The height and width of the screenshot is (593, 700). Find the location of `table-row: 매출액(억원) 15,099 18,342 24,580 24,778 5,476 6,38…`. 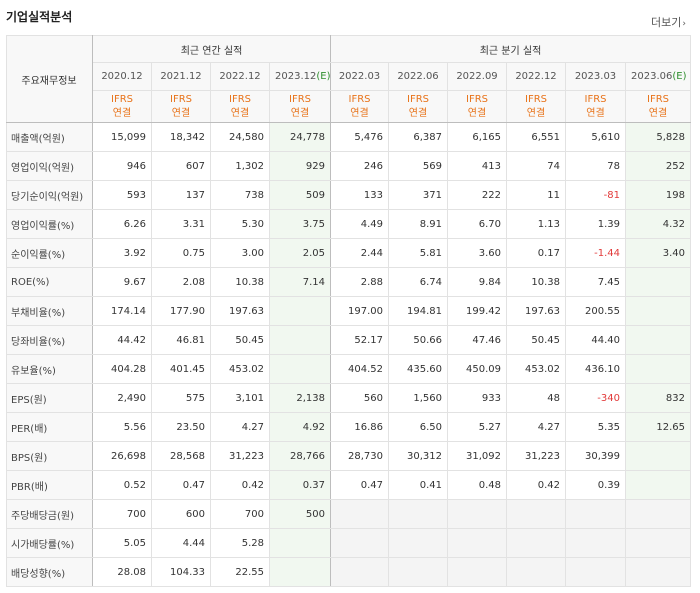

table-row: 매출액(억원) 15,099 18,342 24,580 24,778 5,476 6,38… is located at coordinates (348, 137).